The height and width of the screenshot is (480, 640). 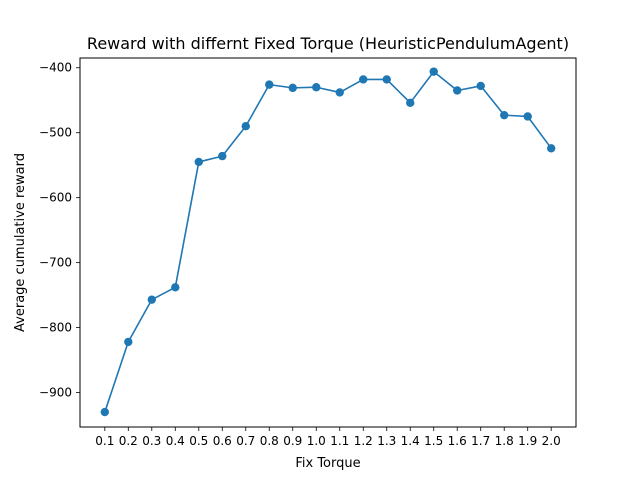 I want to click on x-tick-label: 2.0, so click(x=551, y=441).